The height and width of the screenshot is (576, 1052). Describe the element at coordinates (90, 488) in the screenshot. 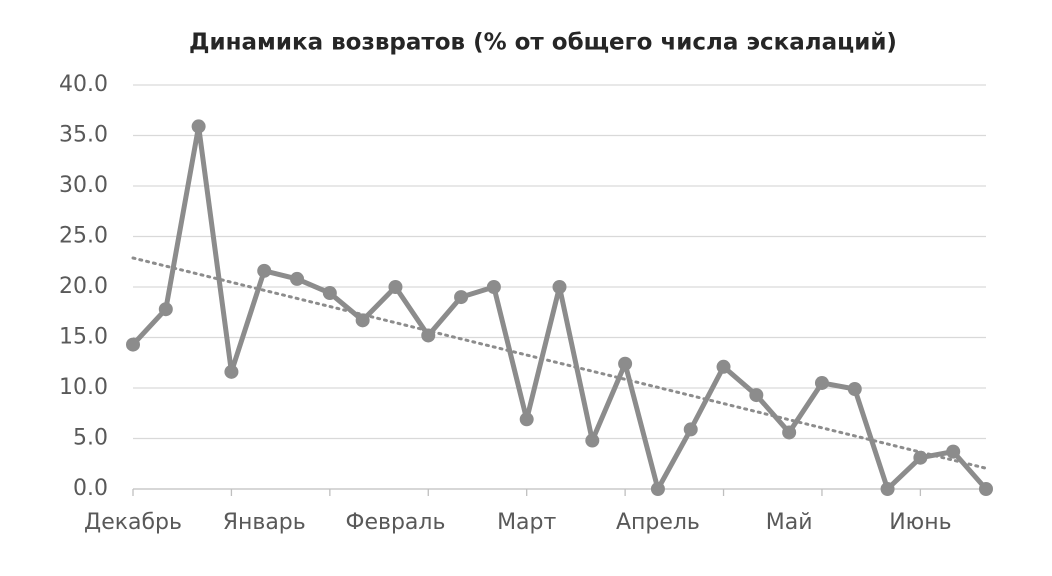

I see `y-tick-label: 0.0` at that location.